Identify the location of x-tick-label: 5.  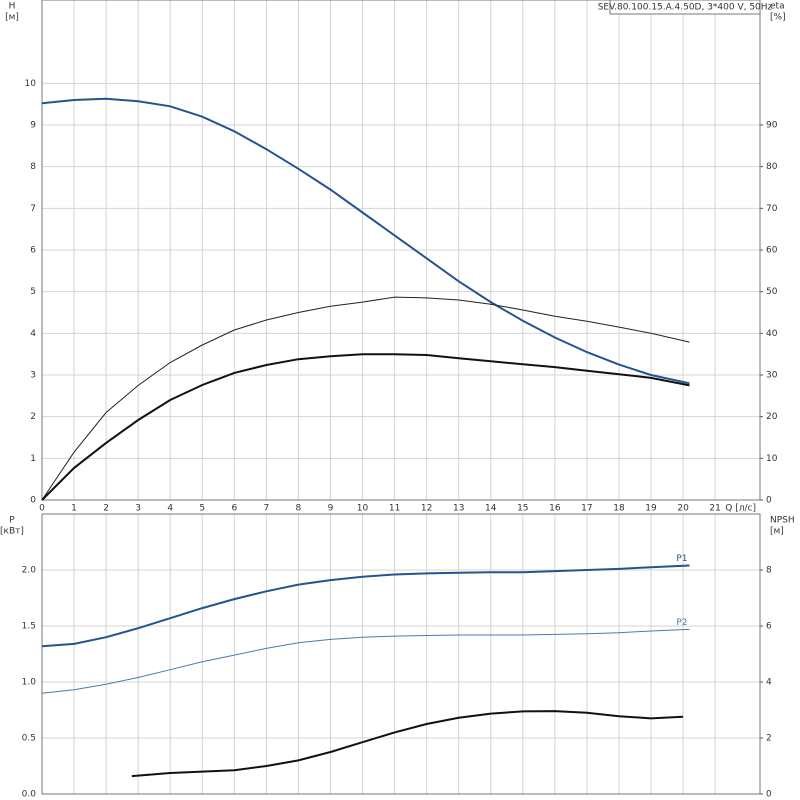
(202, 509).